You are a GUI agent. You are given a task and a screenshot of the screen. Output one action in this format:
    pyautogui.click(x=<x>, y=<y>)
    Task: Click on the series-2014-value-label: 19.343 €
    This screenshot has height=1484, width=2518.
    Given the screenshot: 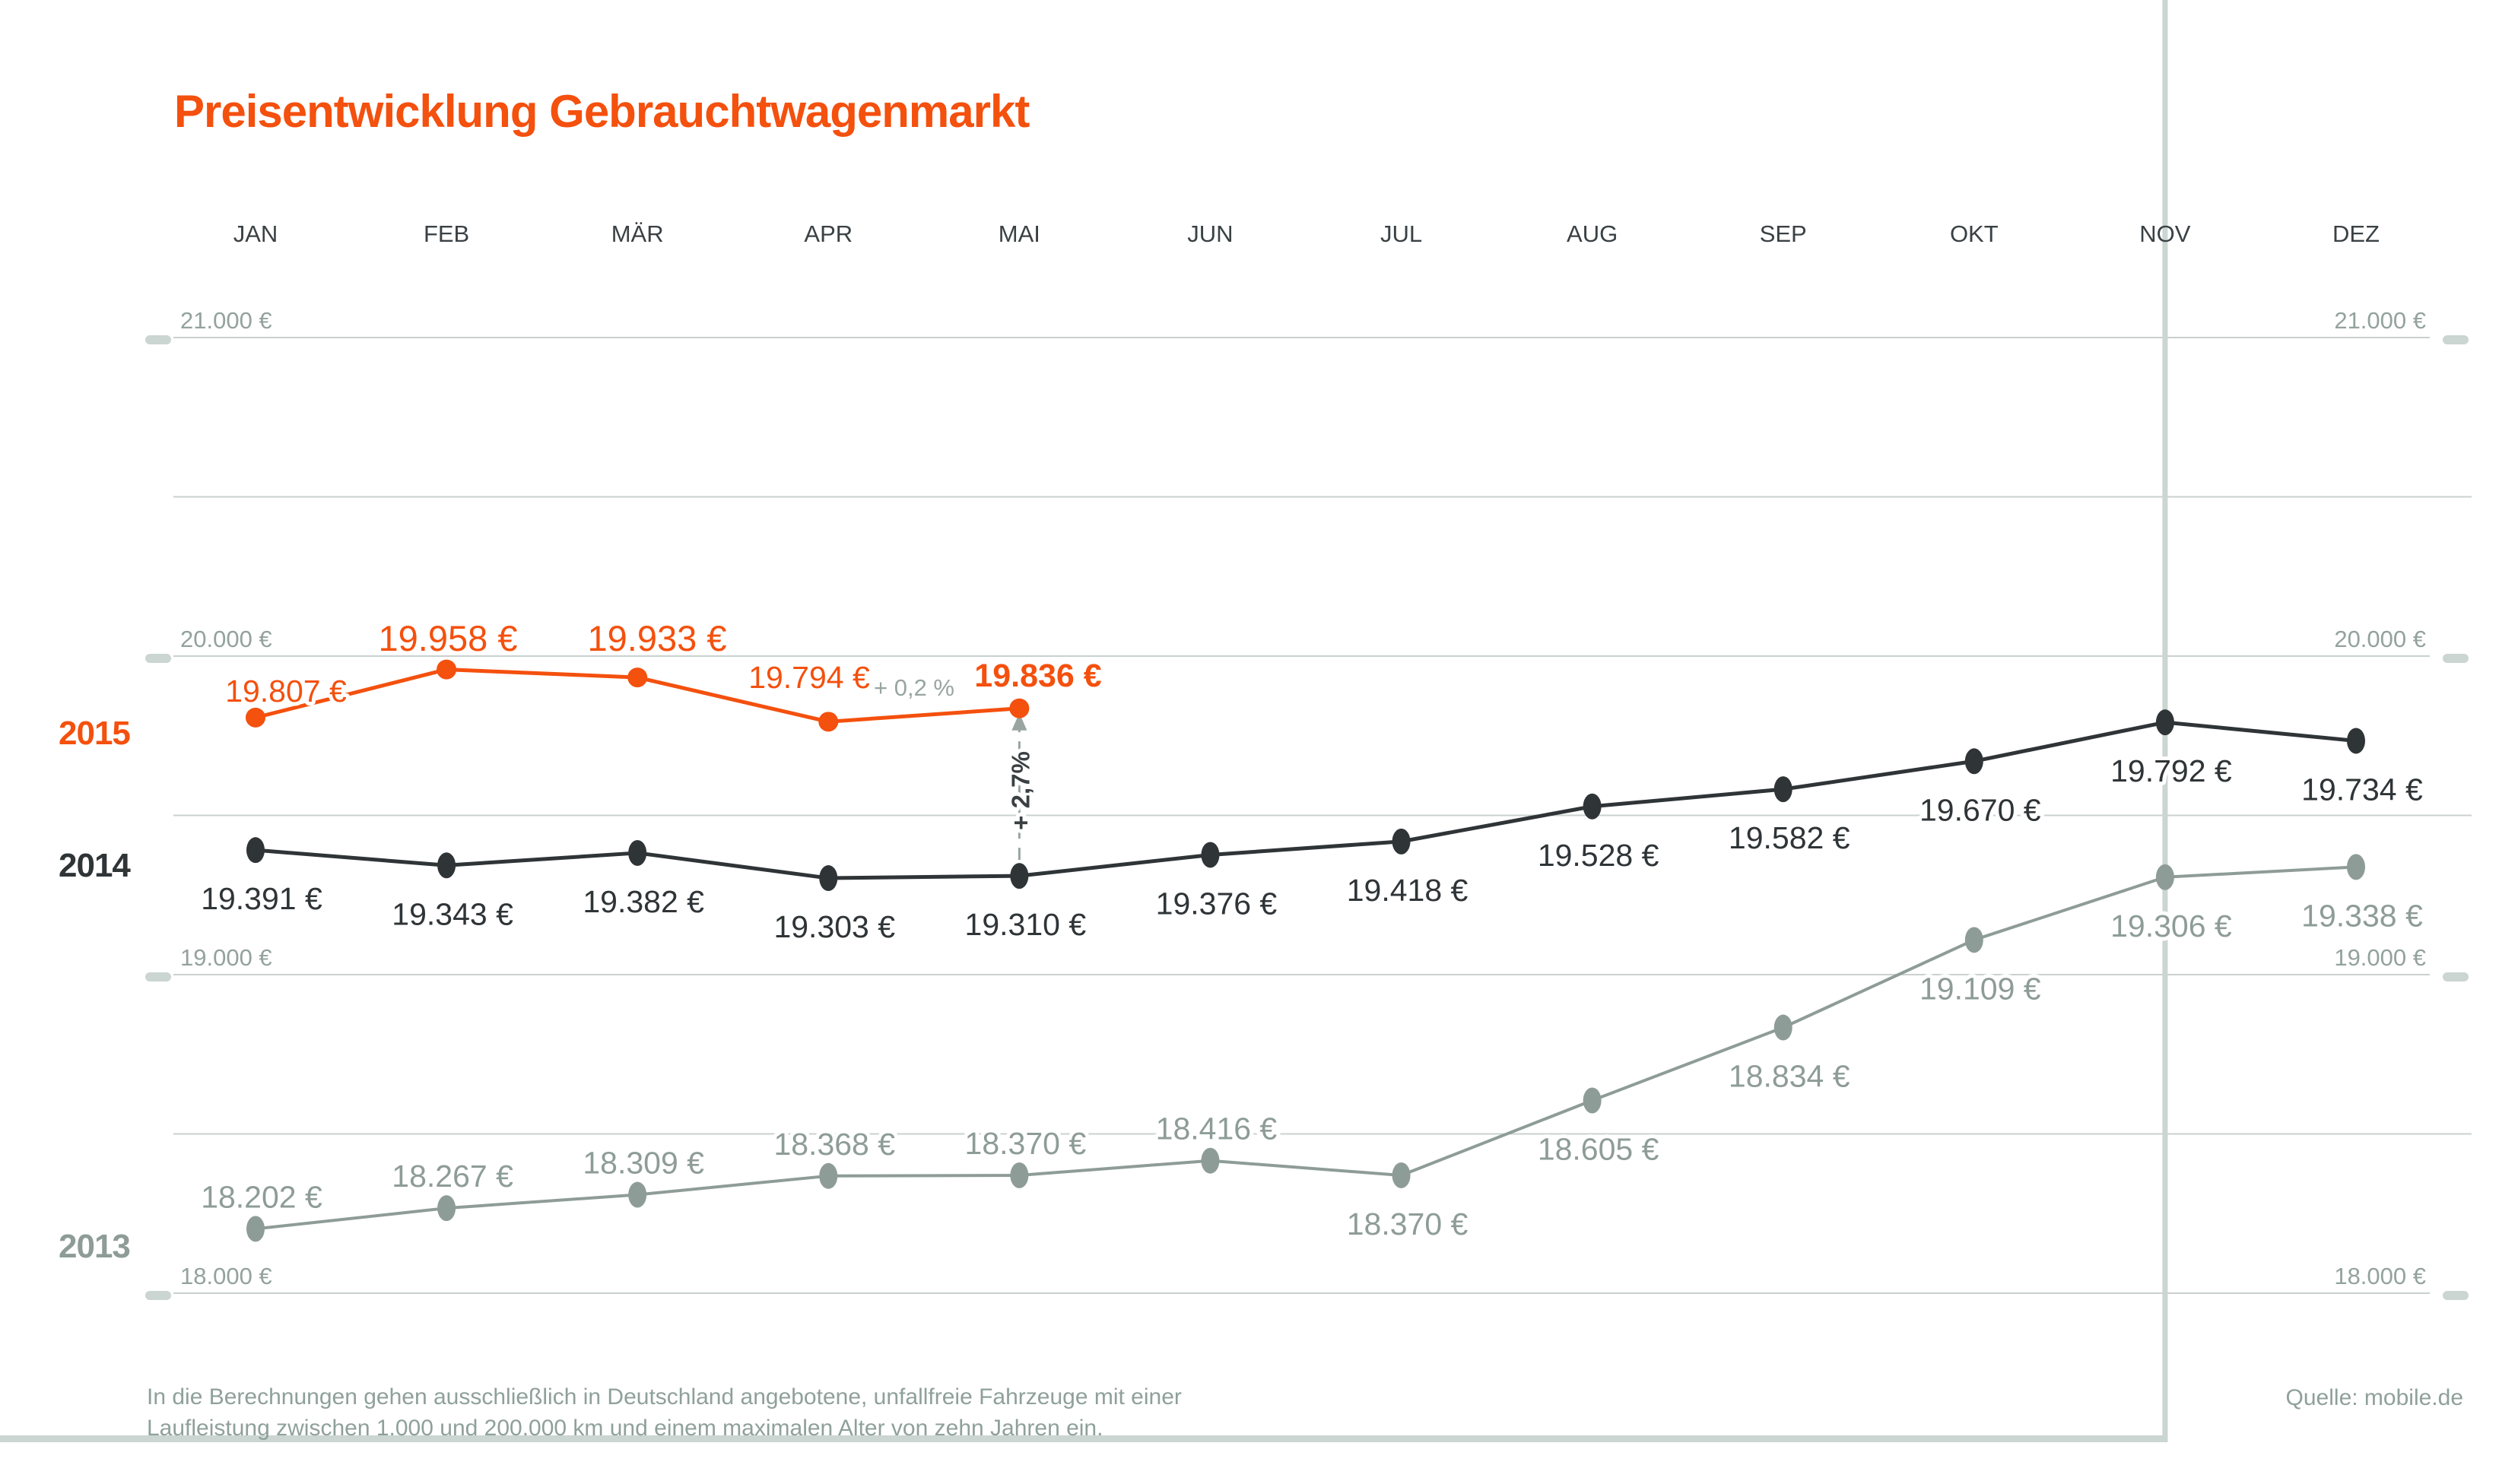 What is the action you would take?
    pyautogui.click(x=452, y=913)
    